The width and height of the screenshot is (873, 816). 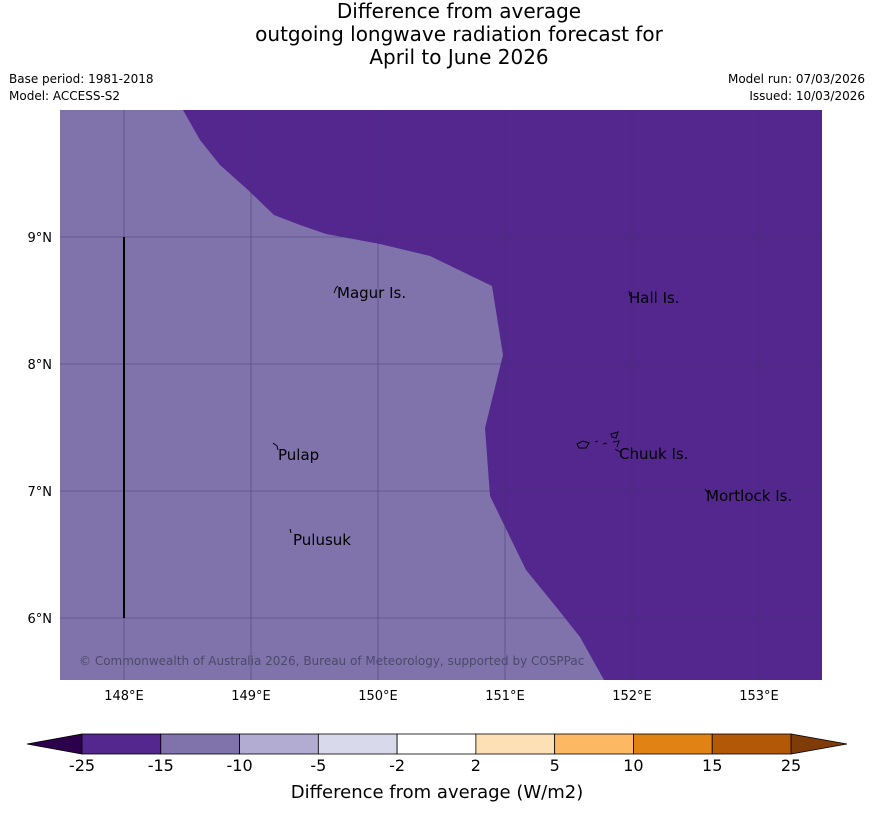 What do you see at coordinates (298, 455) in the screenshot?
I see `place-label-pulap: Pulap` at bounding box center [298, 455].